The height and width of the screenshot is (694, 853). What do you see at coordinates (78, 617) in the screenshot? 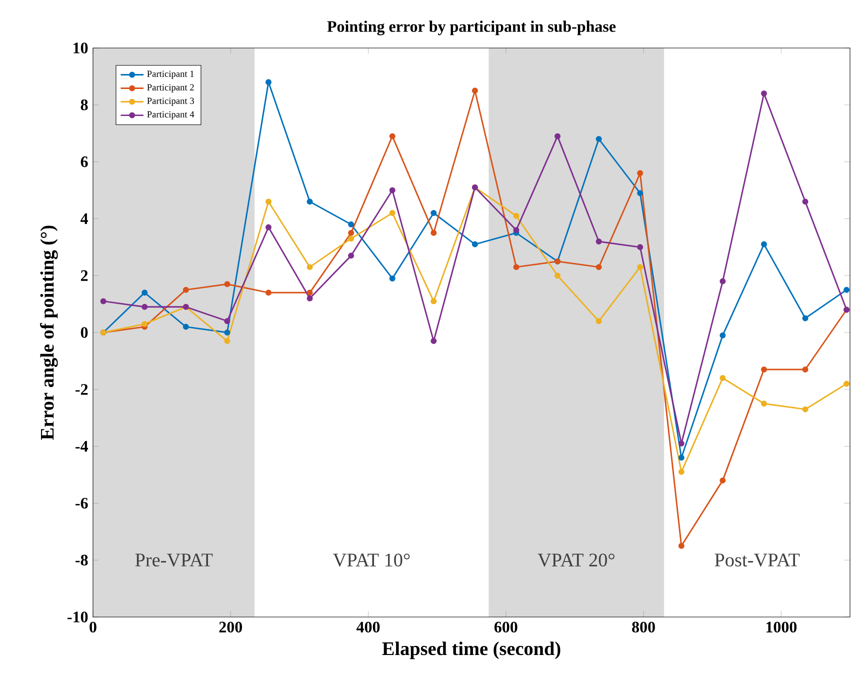
I see `y-tick-label: -10` at bounding box center [78, 617].